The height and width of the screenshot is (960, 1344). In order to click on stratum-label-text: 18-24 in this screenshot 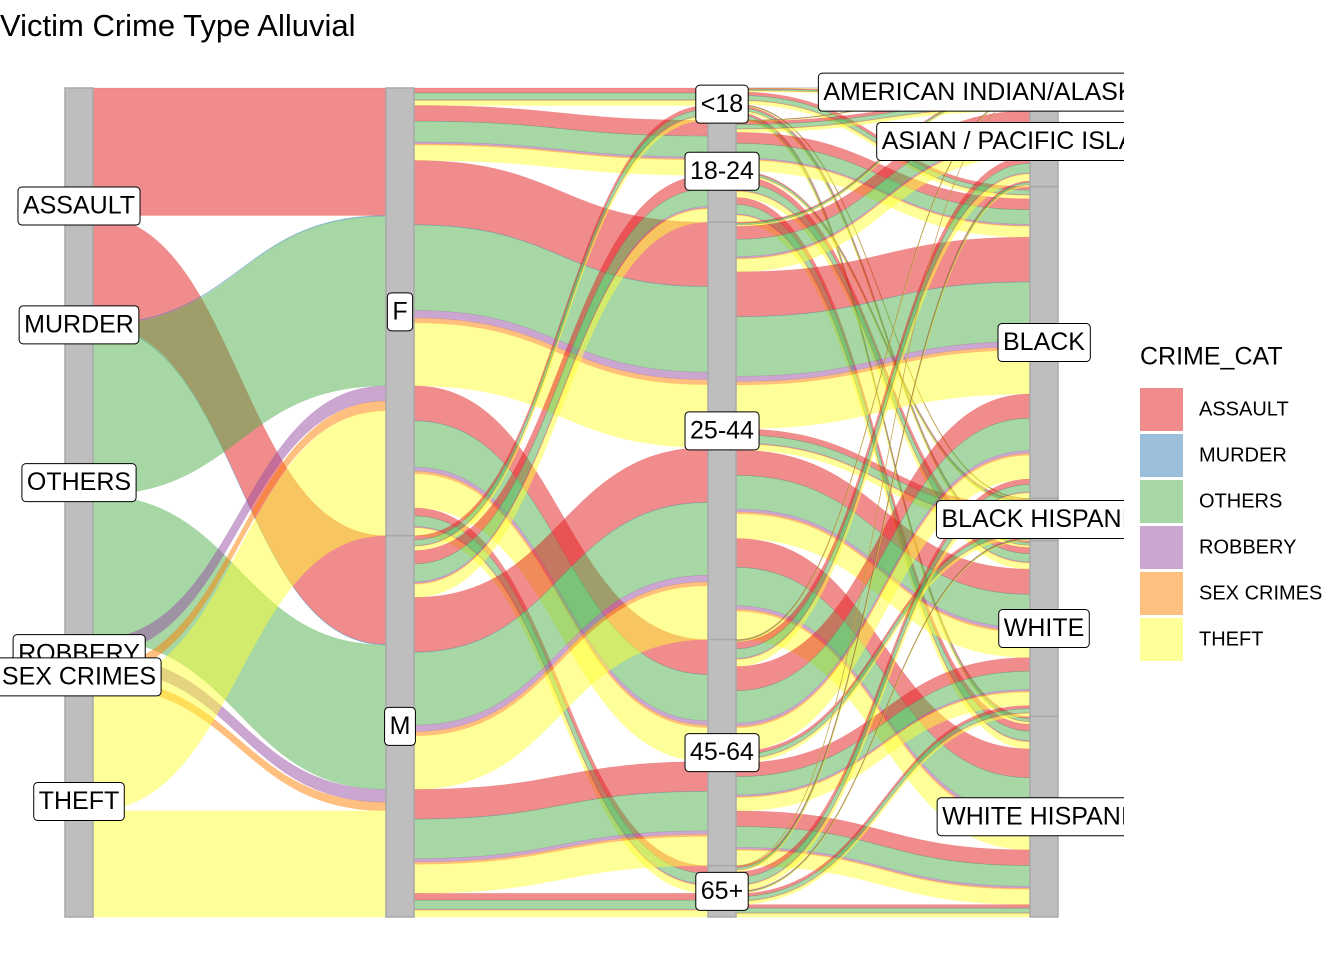, I will do `click(722, 171)`.